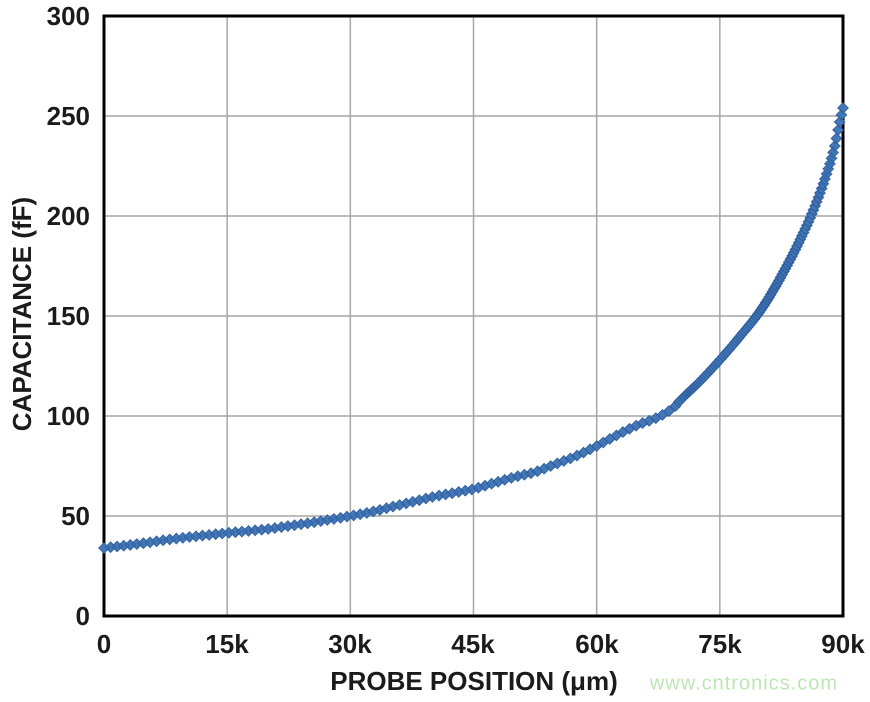 The image size is (870, 702). Describe the element at coordinates (597, 644) in the screenshot. I see `x-tick-60k: 60k` at that location.